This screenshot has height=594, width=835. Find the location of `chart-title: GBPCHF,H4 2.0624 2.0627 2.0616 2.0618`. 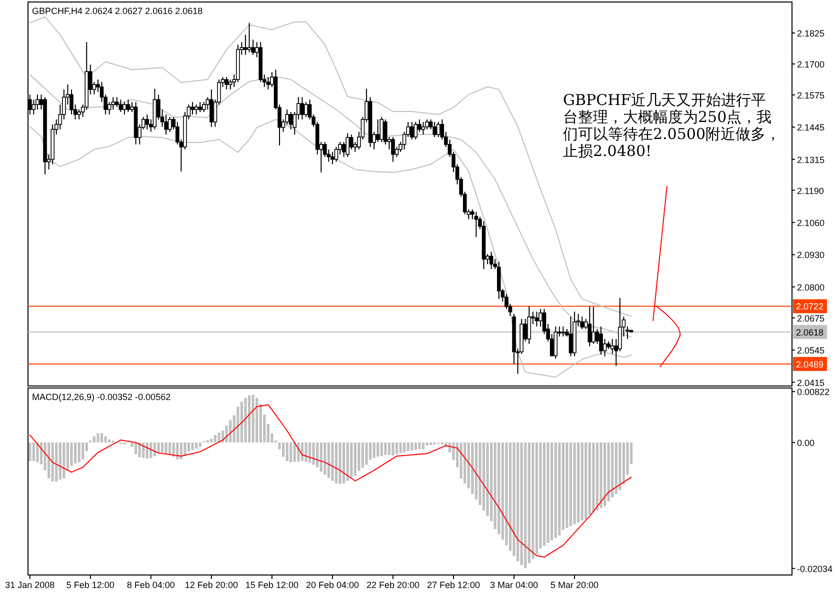

chart-title: GBPCHF,H4 2.0624 2.0627 2.0616 2.0618 is located at coordinates (117, 11).